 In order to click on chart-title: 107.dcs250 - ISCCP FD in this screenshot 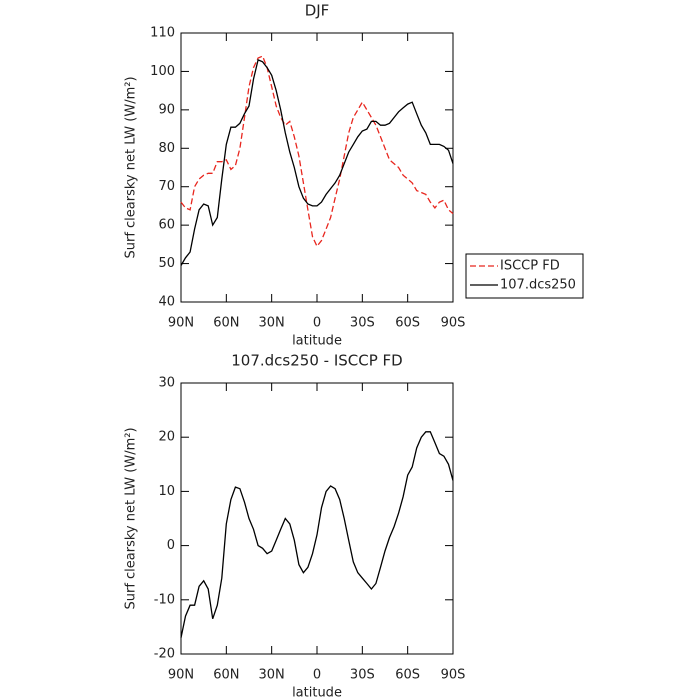, I will do `click(316, 361)`.